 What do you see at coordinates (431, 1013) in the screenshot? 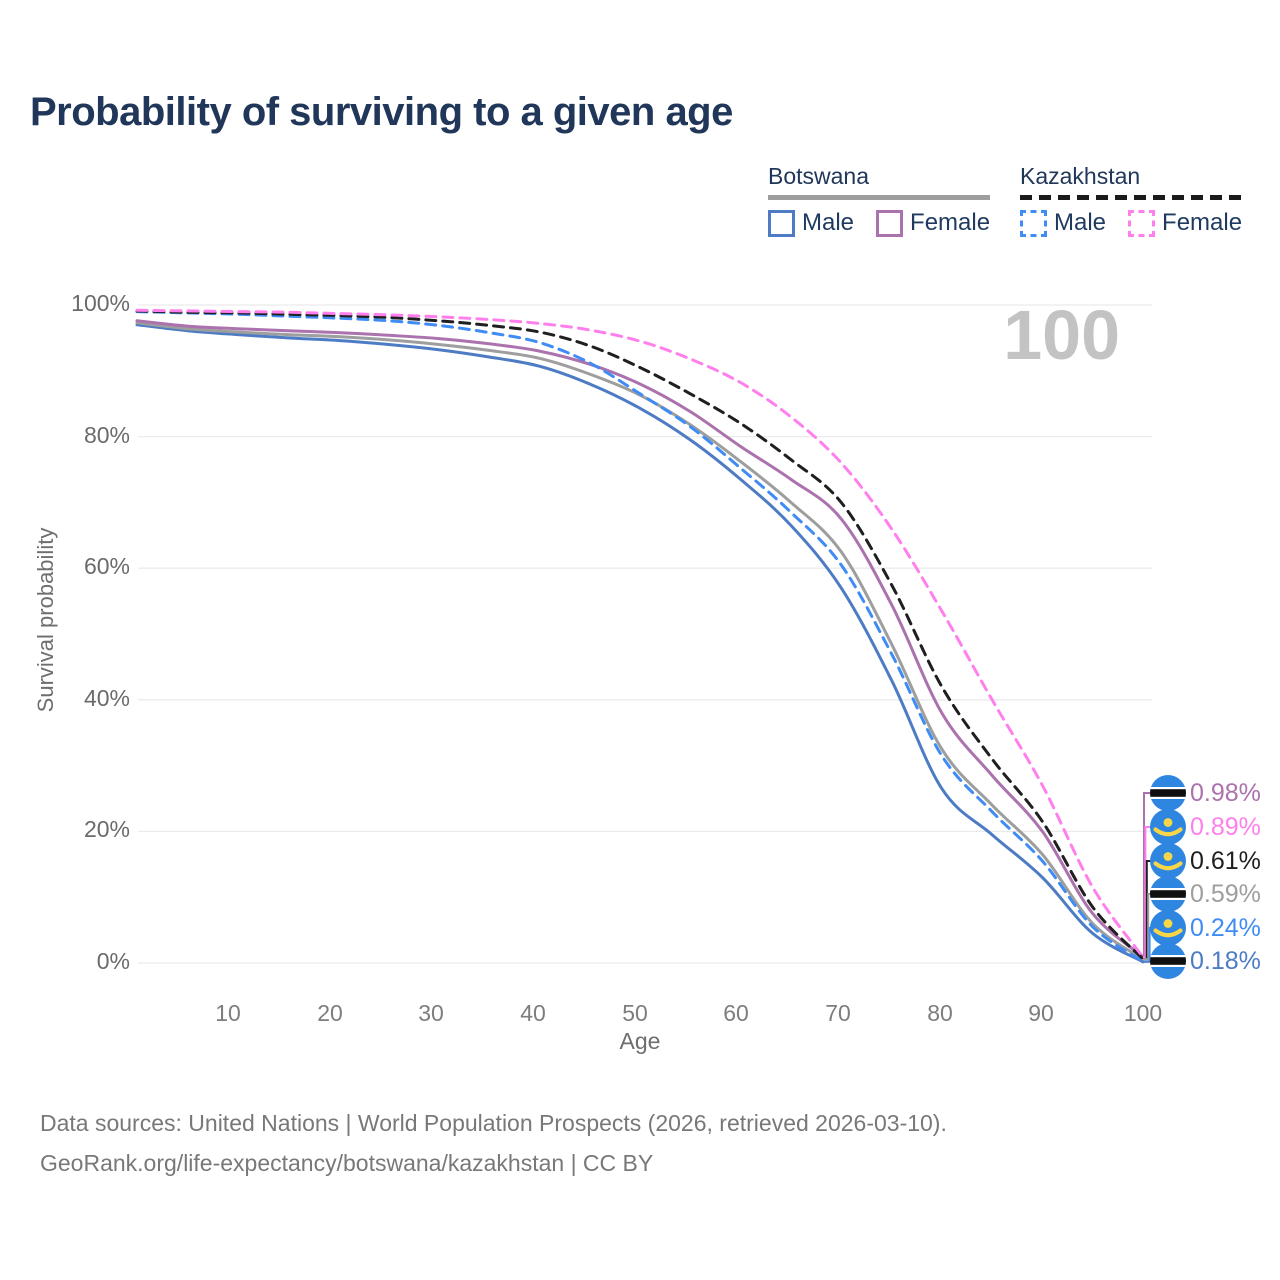
I see `x-tick-30: 30` at bounding box center [431, 1013].